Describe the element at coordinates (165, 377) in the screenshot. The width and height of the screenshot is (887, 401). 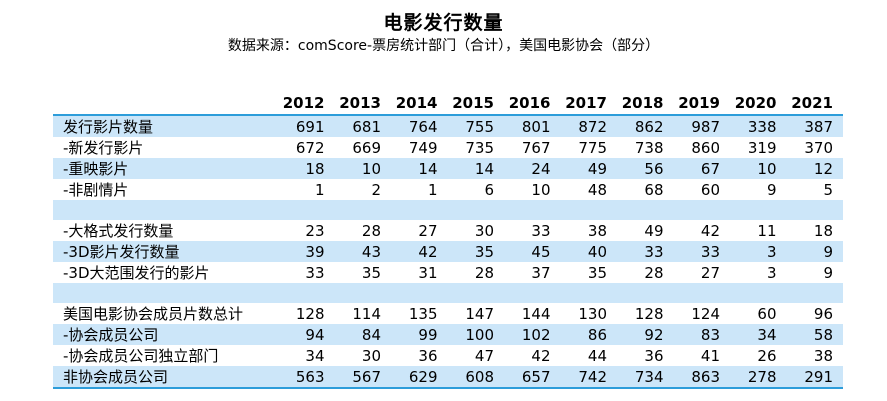
I see `row-label: 非协会成员公司` at that location.